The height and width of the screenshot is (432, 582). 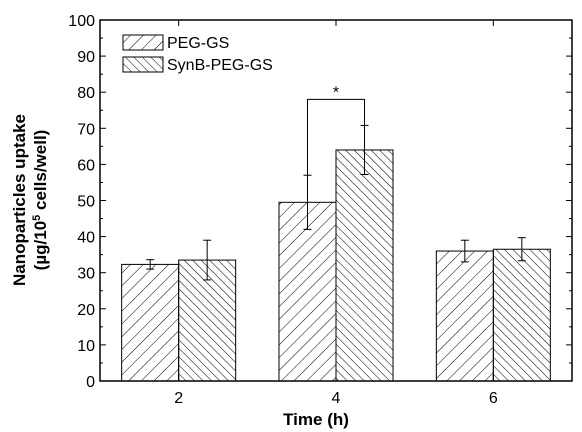 I want to click on x-tick-label-4: 4, so click(x=336, y=398).